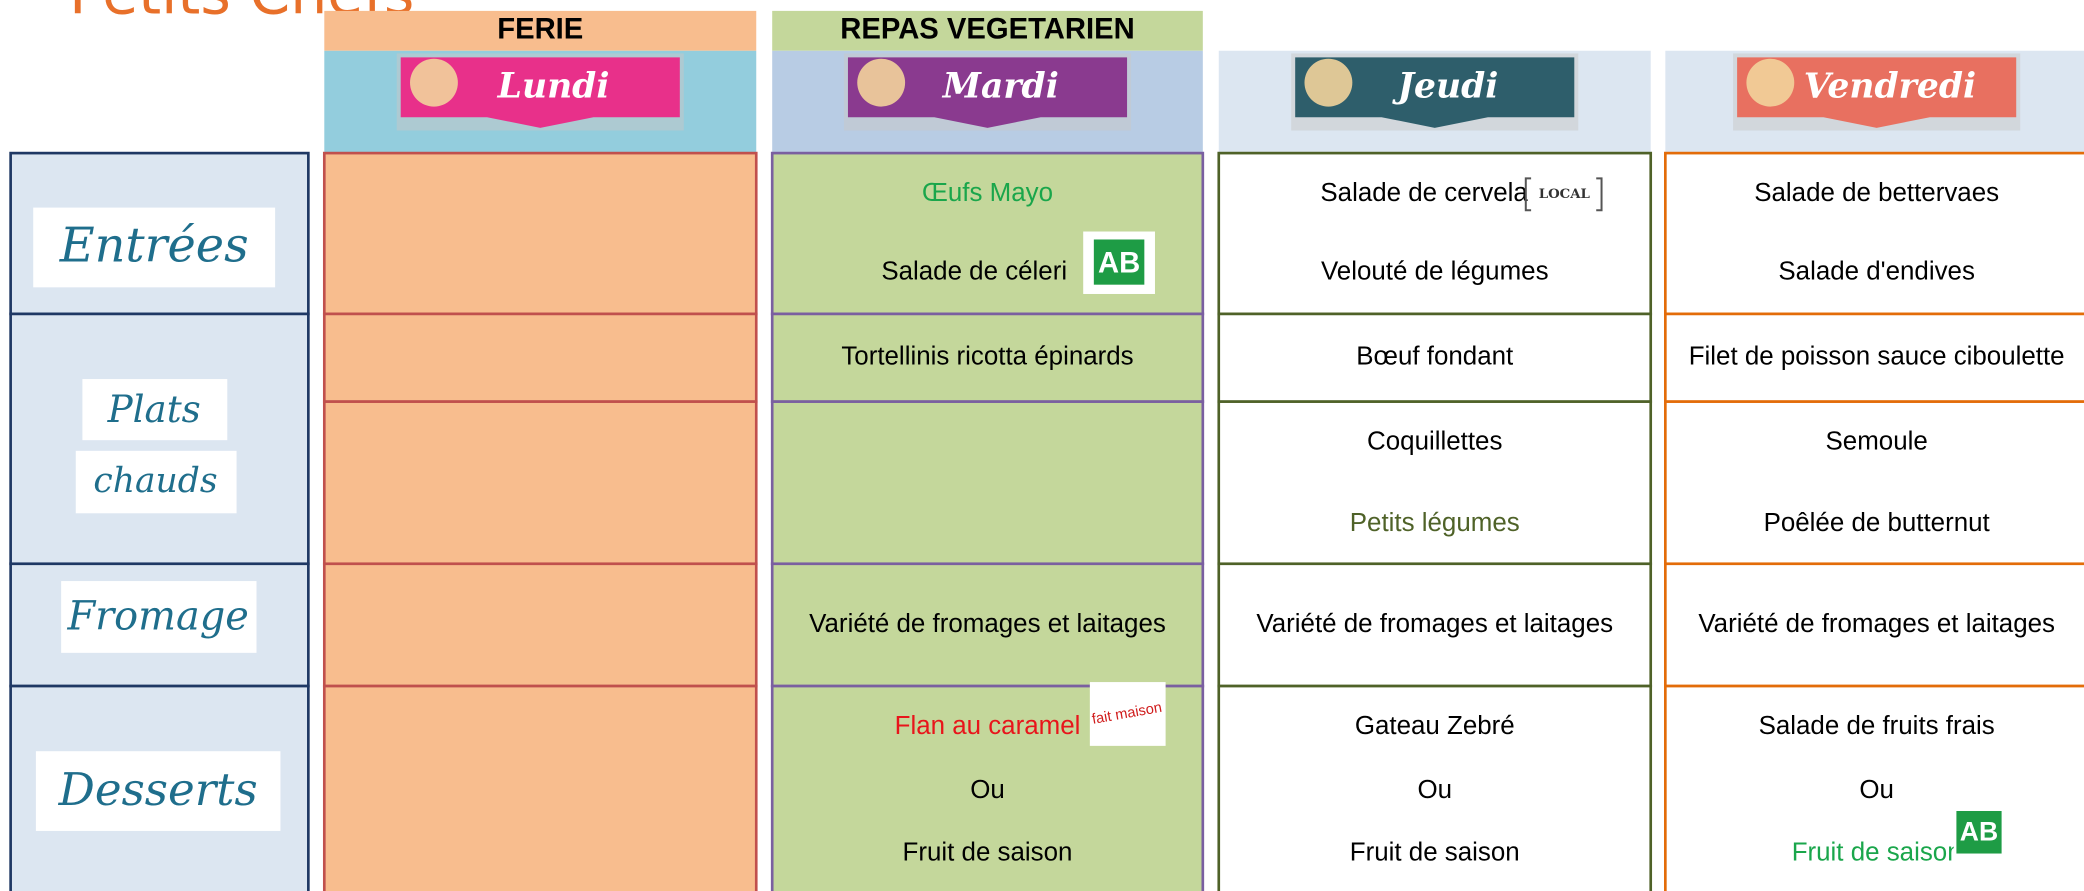 The image size is (2084, 891). Describe the element at coordinates (1435, 523) in the screenshot. I see `menu-item: Petits légumes` at that location.